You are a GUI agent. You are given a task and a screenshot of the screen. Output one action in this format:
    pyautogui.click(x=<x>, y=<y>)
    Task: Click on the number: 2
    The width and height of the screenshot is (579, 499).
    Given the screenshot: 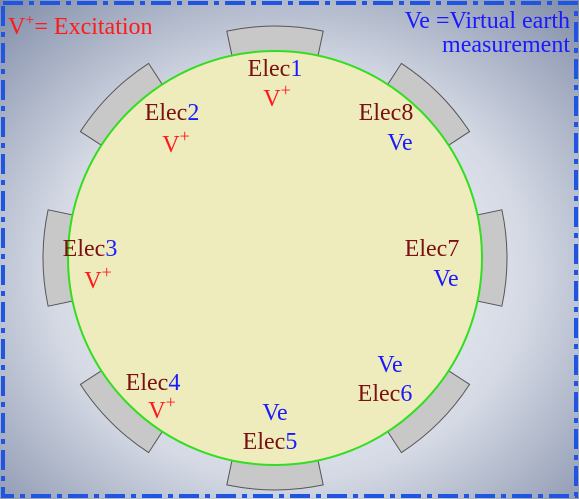 What is the action you would take?
    pyautogui.click(x=193, y=113)
    